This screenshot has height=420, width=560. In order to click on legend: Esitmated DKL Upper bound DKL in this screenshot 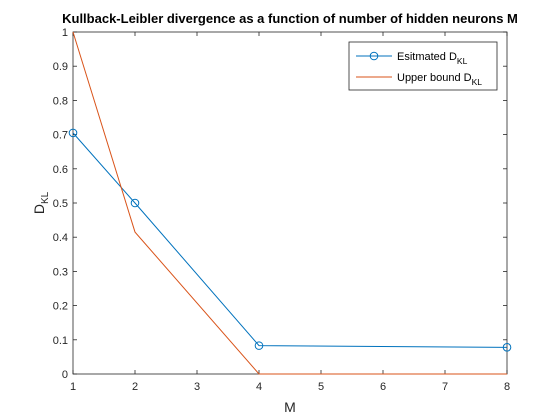, I will do `click(423, 66)`.